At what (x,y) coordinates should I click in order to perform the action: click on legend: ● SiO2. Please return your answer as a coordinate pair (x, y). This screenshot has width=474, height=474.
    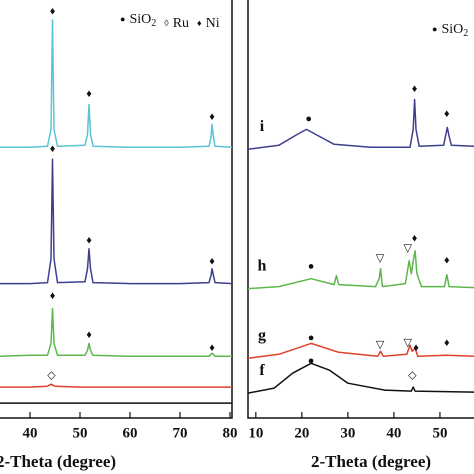
    Looking at the image, I should click on (450, 30).